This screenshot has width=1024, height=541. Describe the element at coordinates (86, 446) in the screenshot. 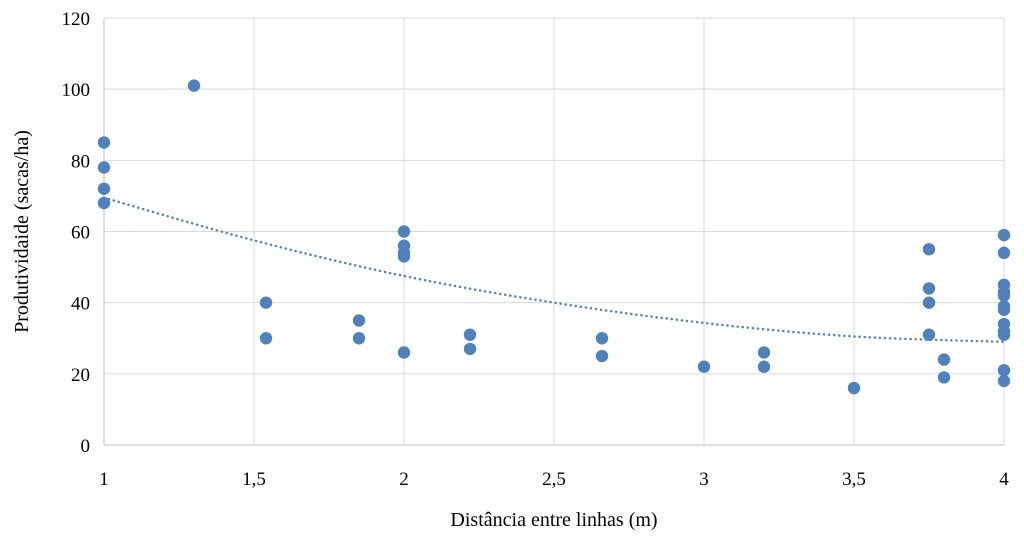

I see `y-tick-label: 0` at that location.